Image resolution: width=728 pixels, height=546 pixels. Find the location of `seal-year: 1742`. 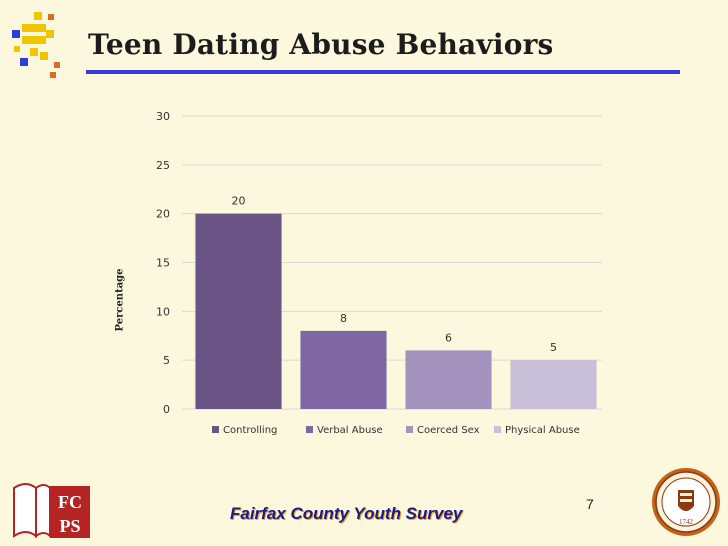

seal-year: 1742 is located at coordinates (686, 522).